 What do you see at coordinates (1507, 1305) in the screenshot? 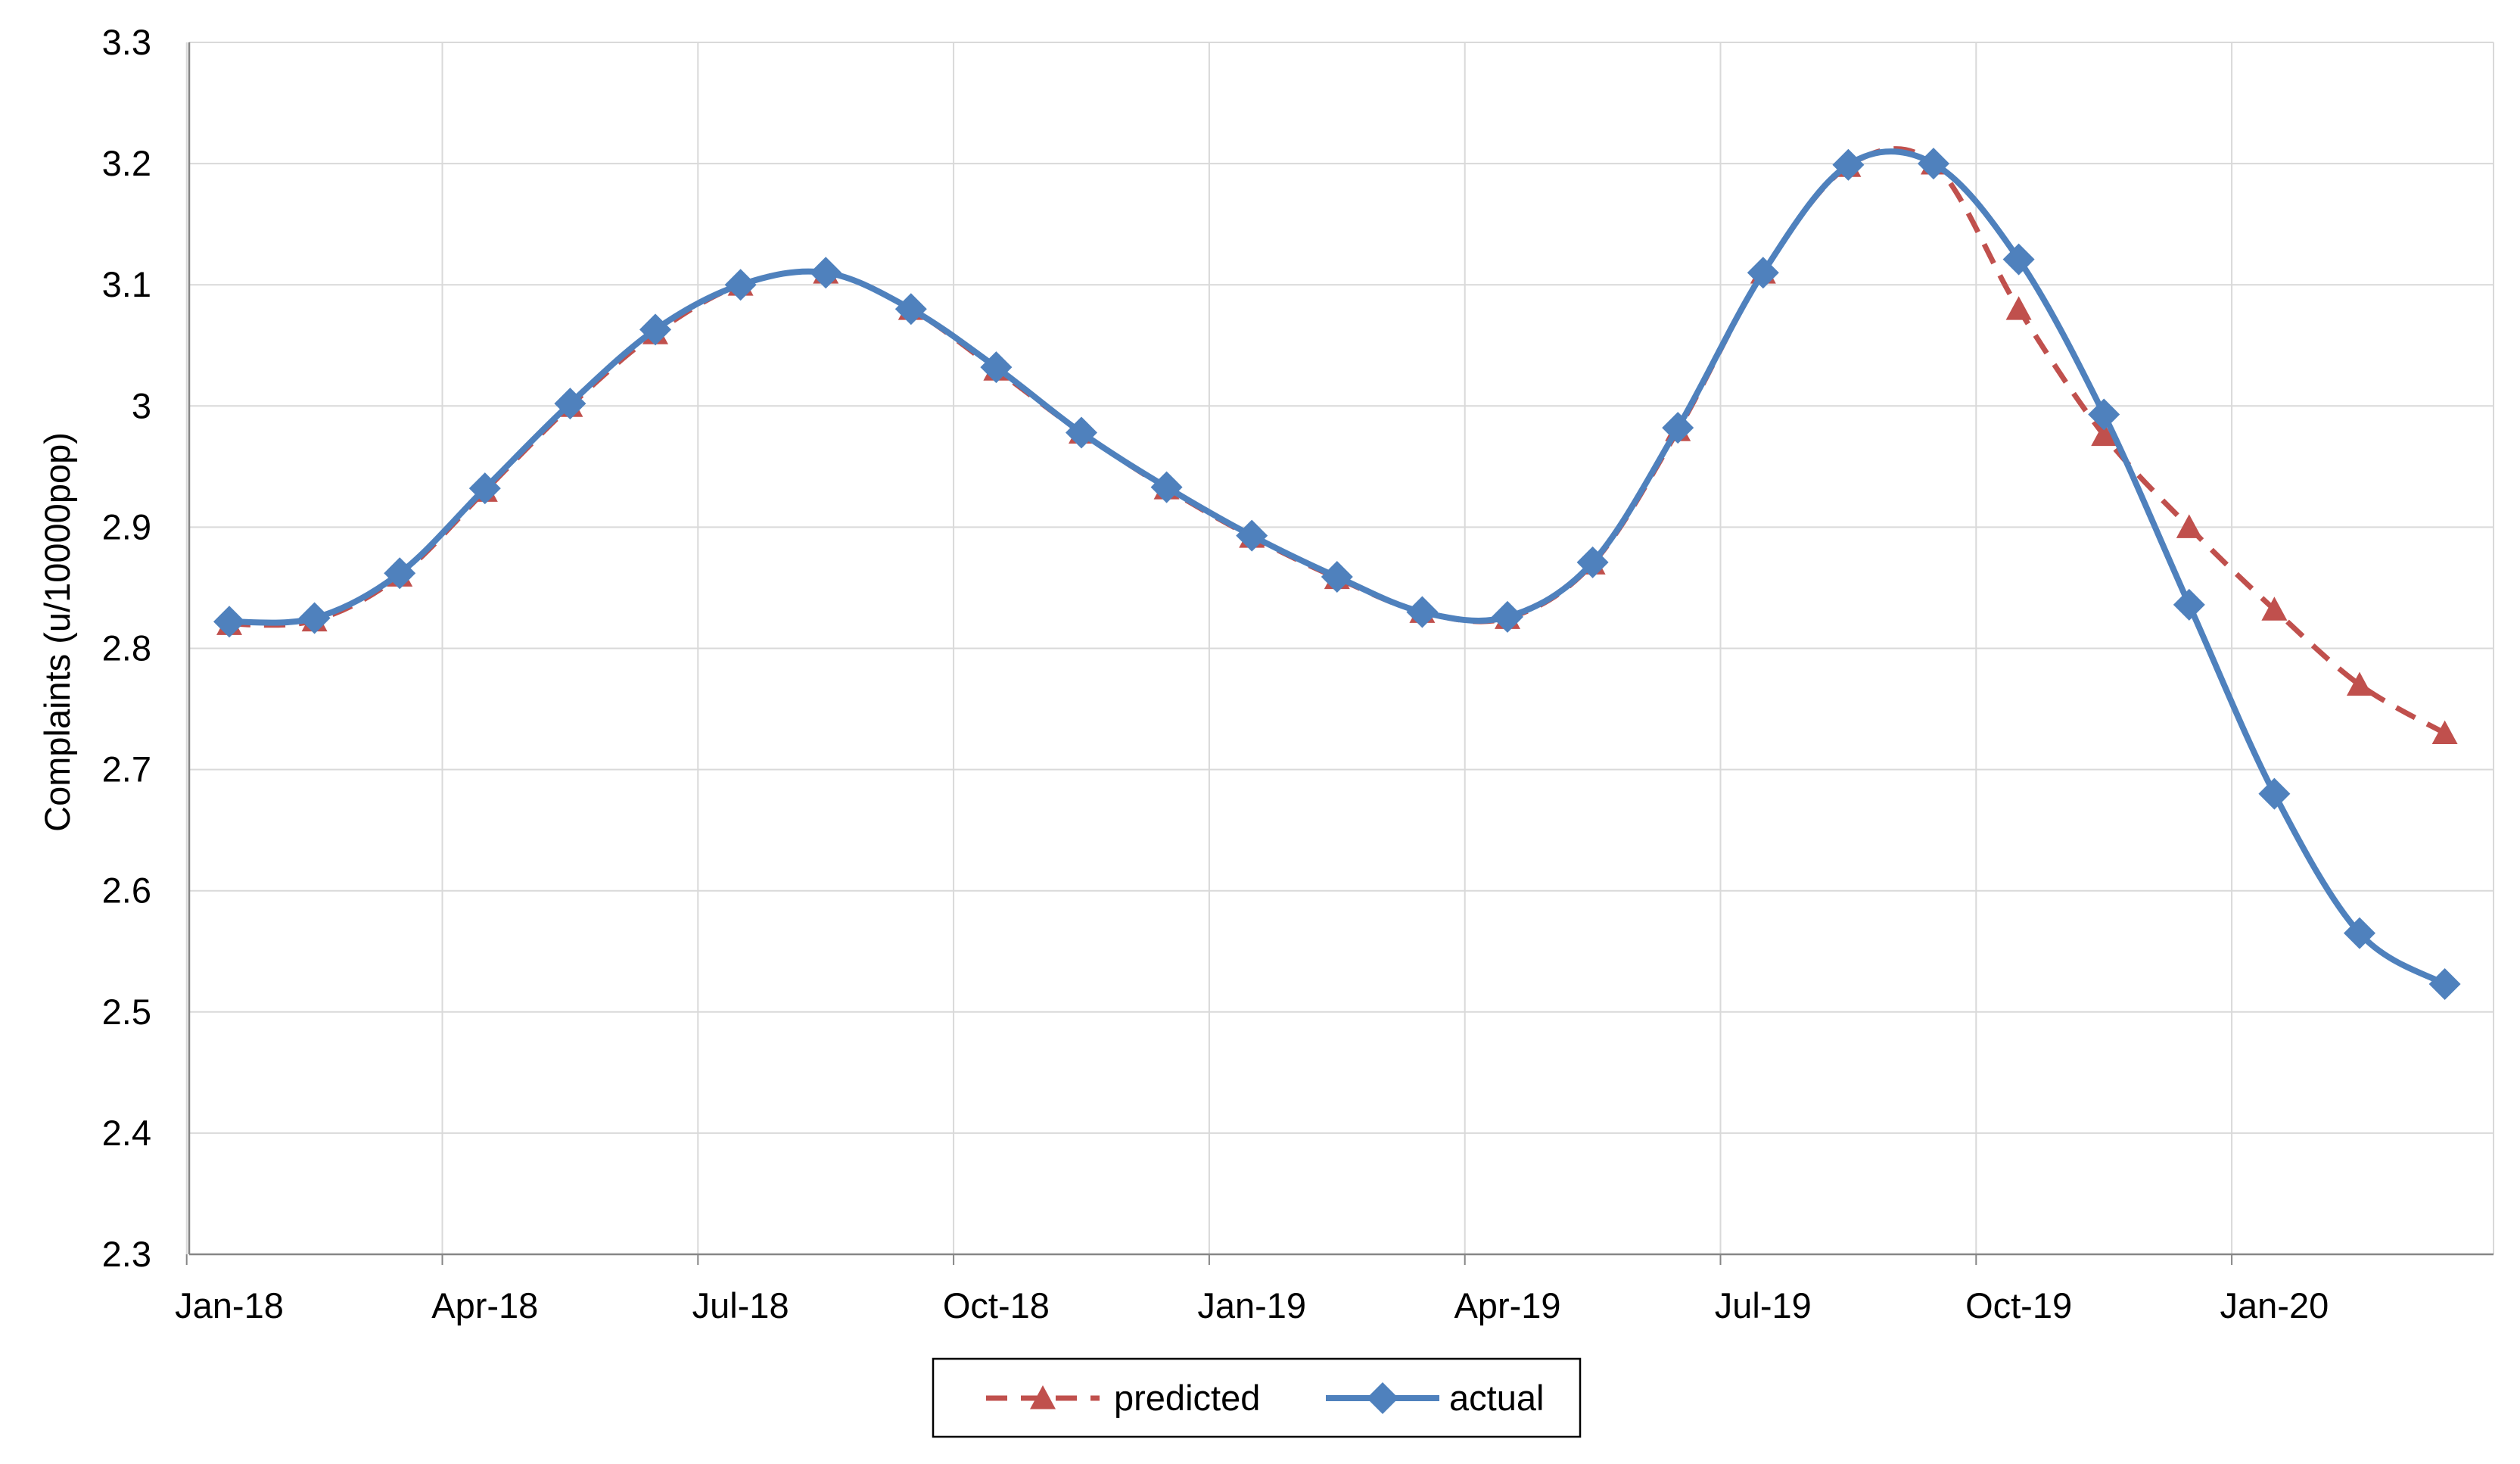
I see `x-tick-label: Apr-19` at bounding box center [1507, 1305].